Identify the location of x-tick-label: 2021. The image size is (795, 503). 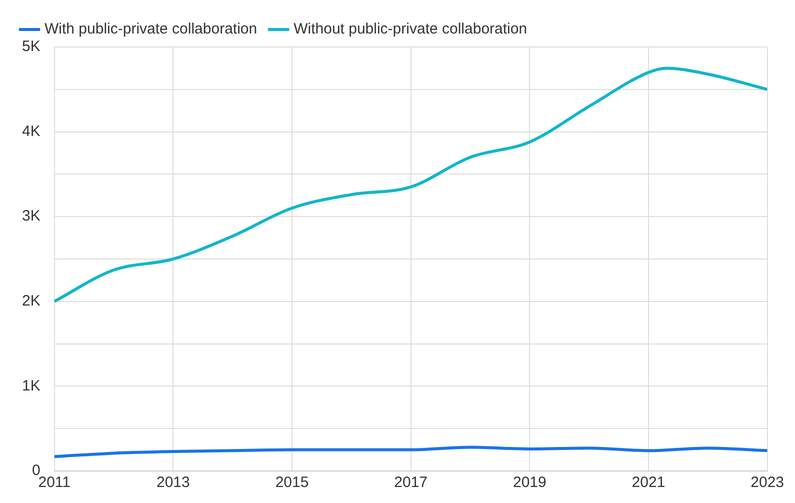
(649, 483).